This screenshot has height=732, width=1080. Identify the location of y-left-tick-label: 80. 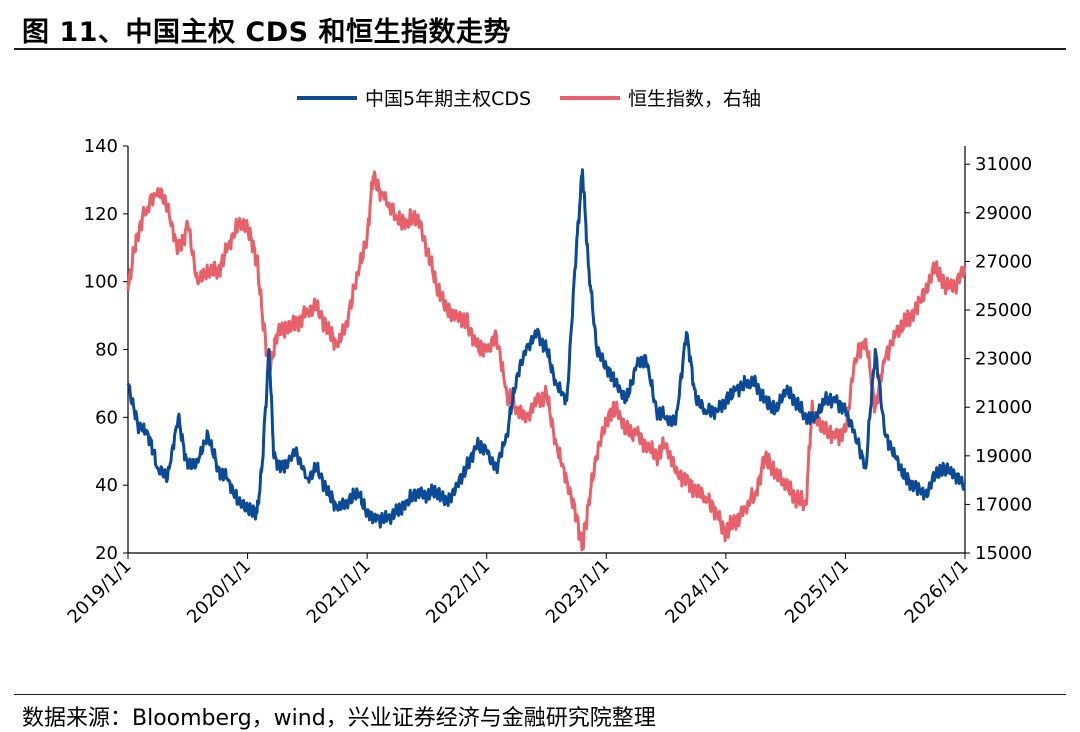
(106, 350).